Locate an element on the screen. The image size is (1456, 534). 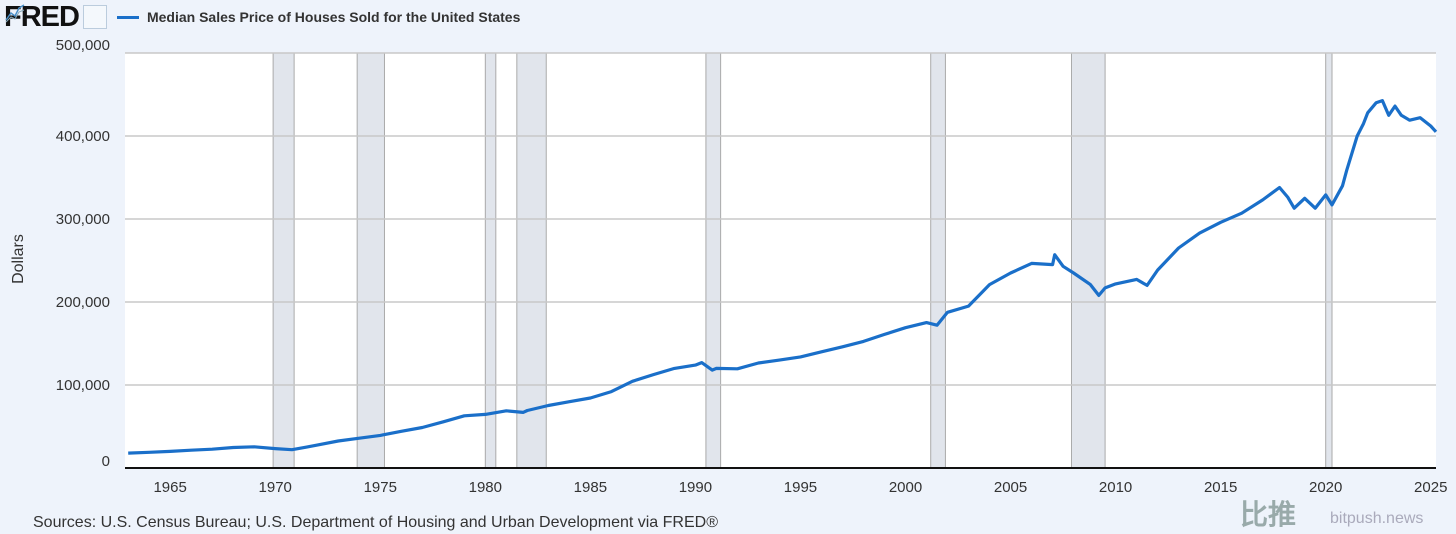
x-tick-label: 2000 is located at coordinates (905, 487).